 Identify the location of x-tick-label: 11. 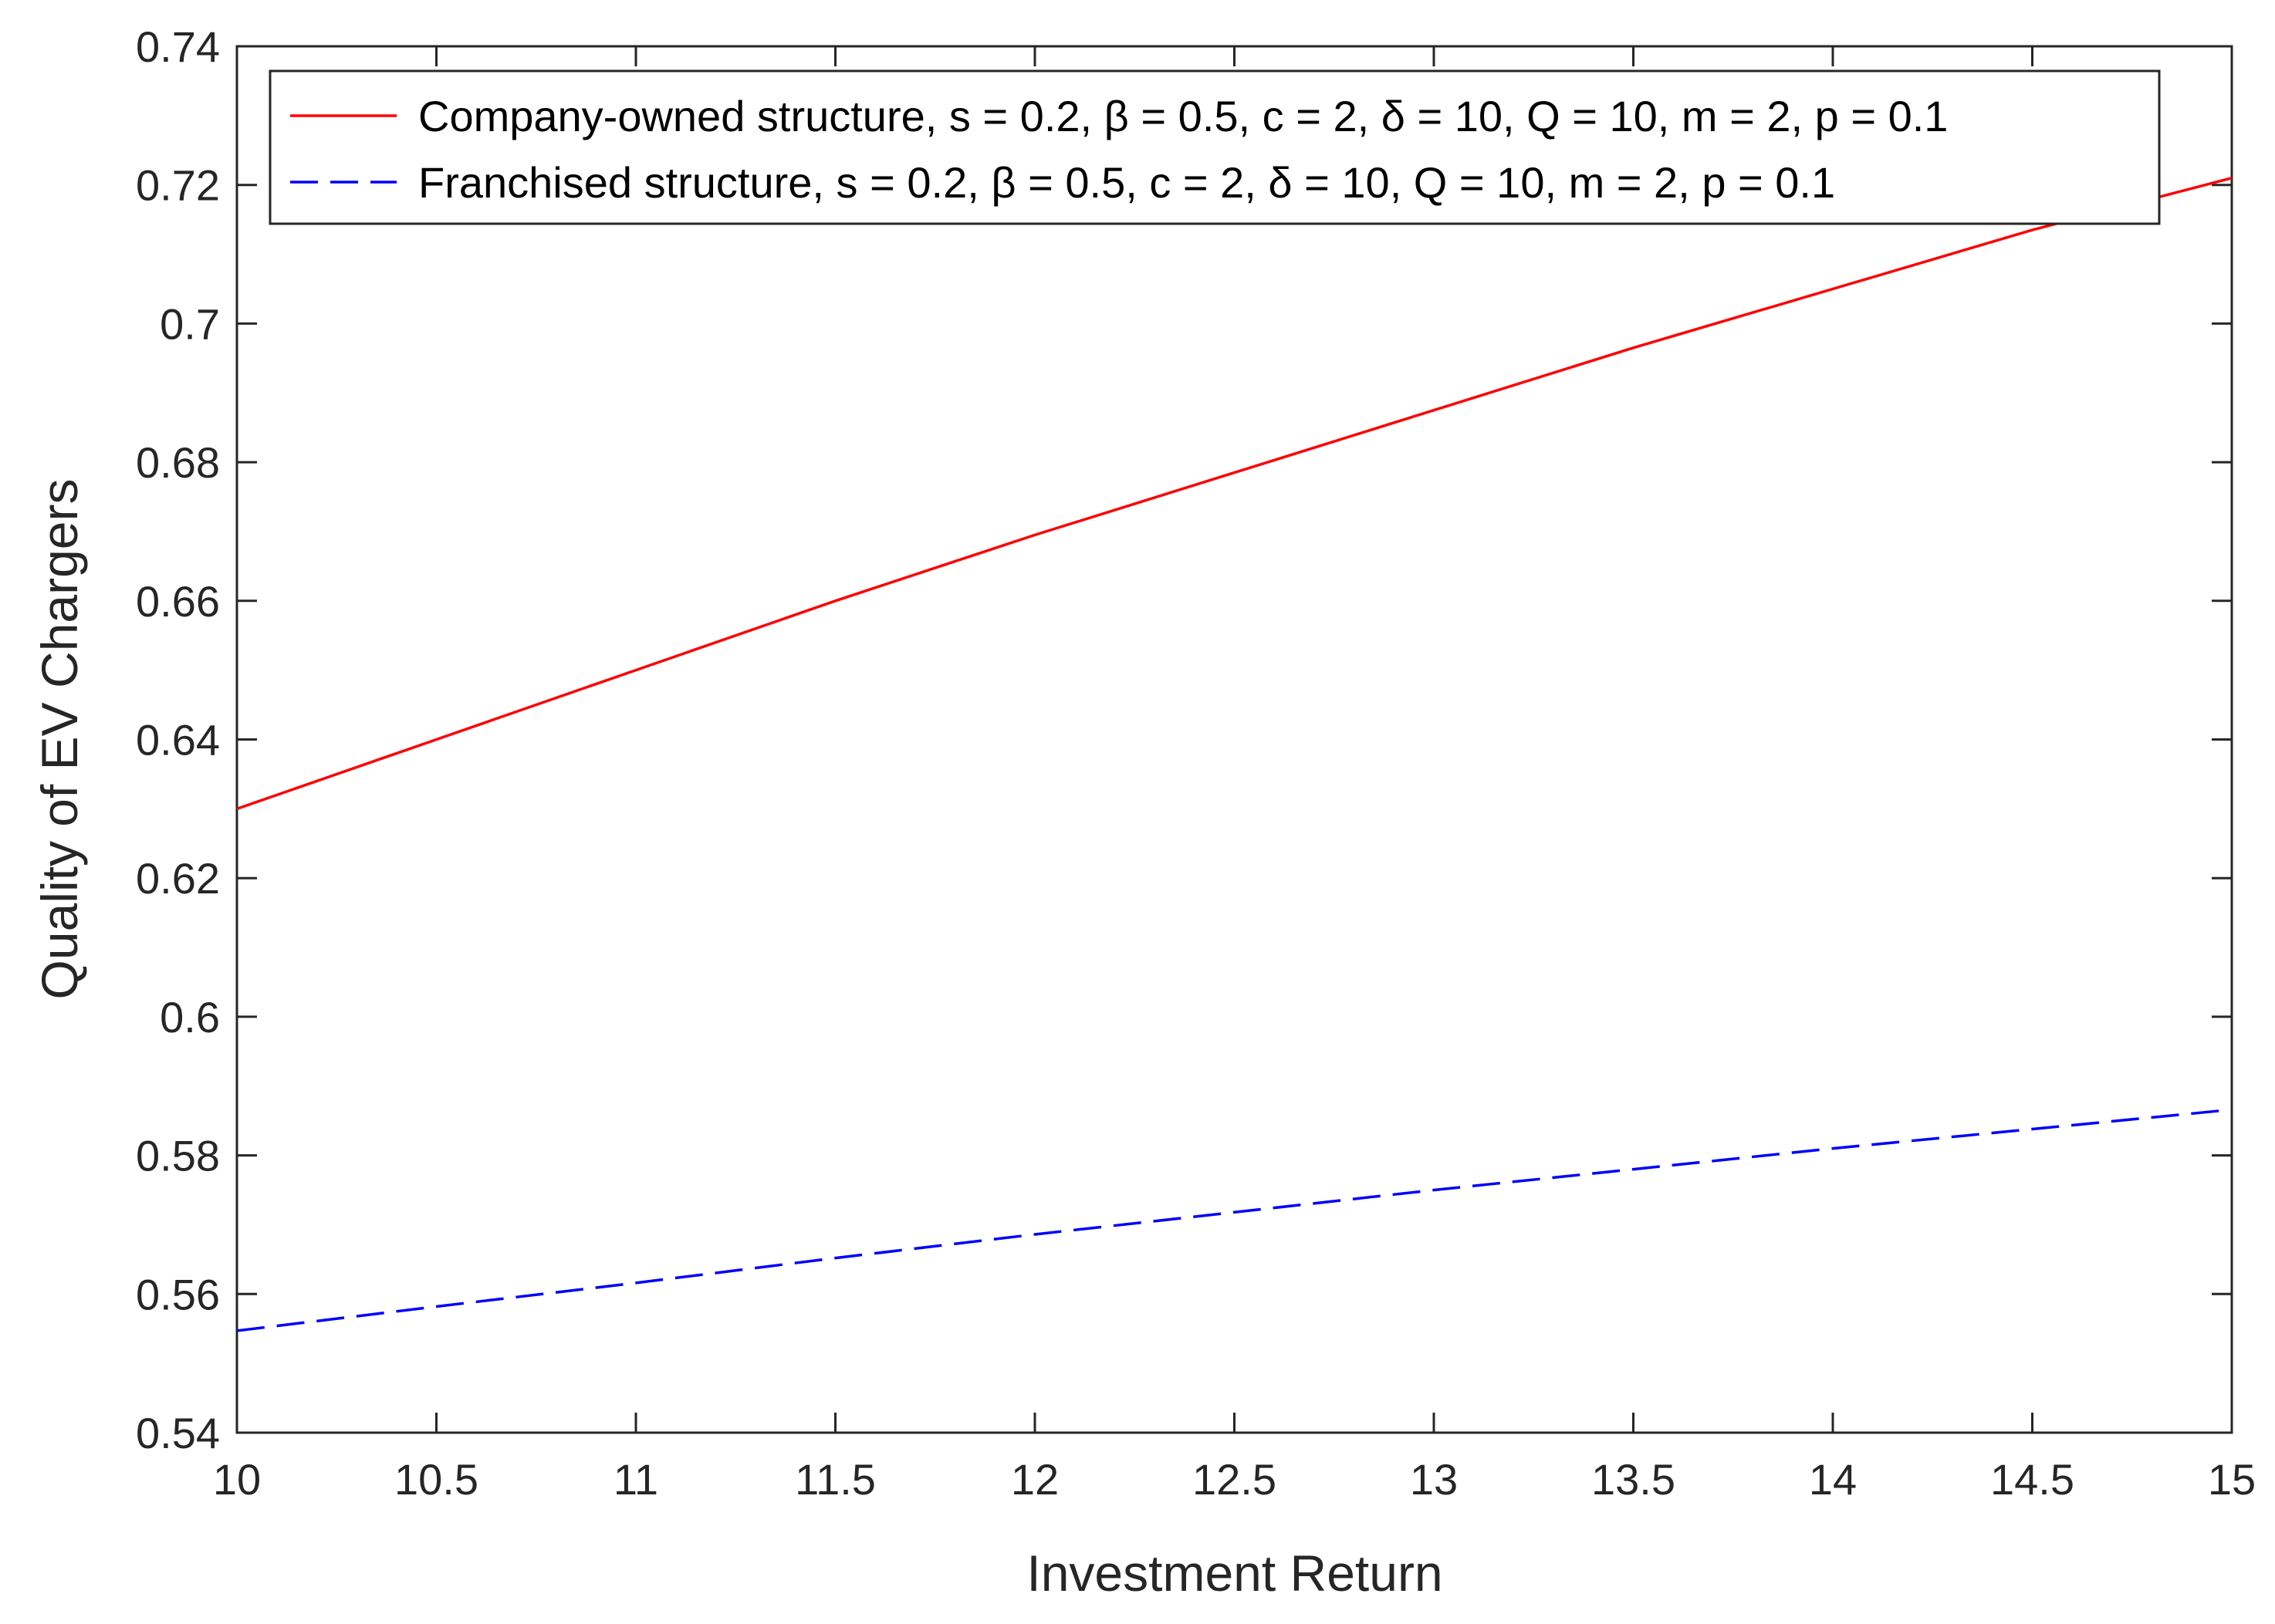
(636, 1479).